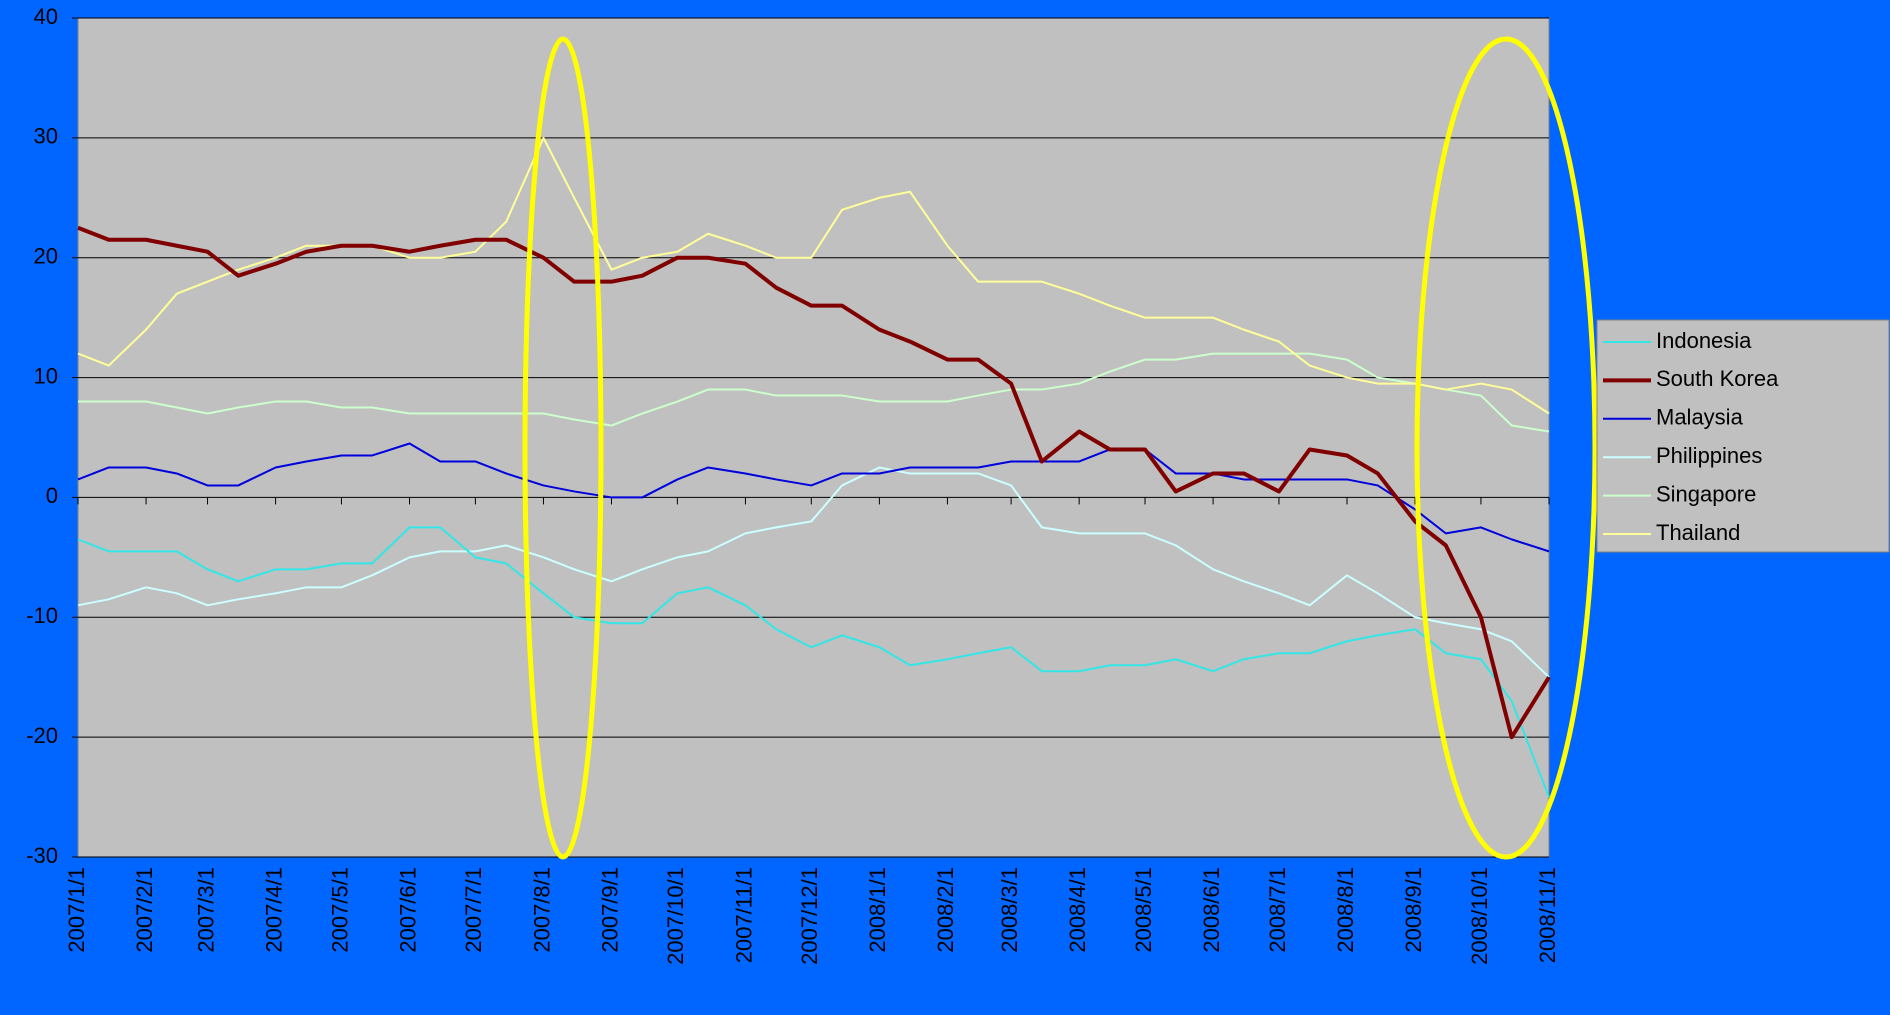 Image resolution: width=1890 pixels, height=1015 pixels. What do you see at coordinates (609, 910) in the screenshot?
I see `x-tick-label: 2007/9/1` at bounding box center [609, 910].